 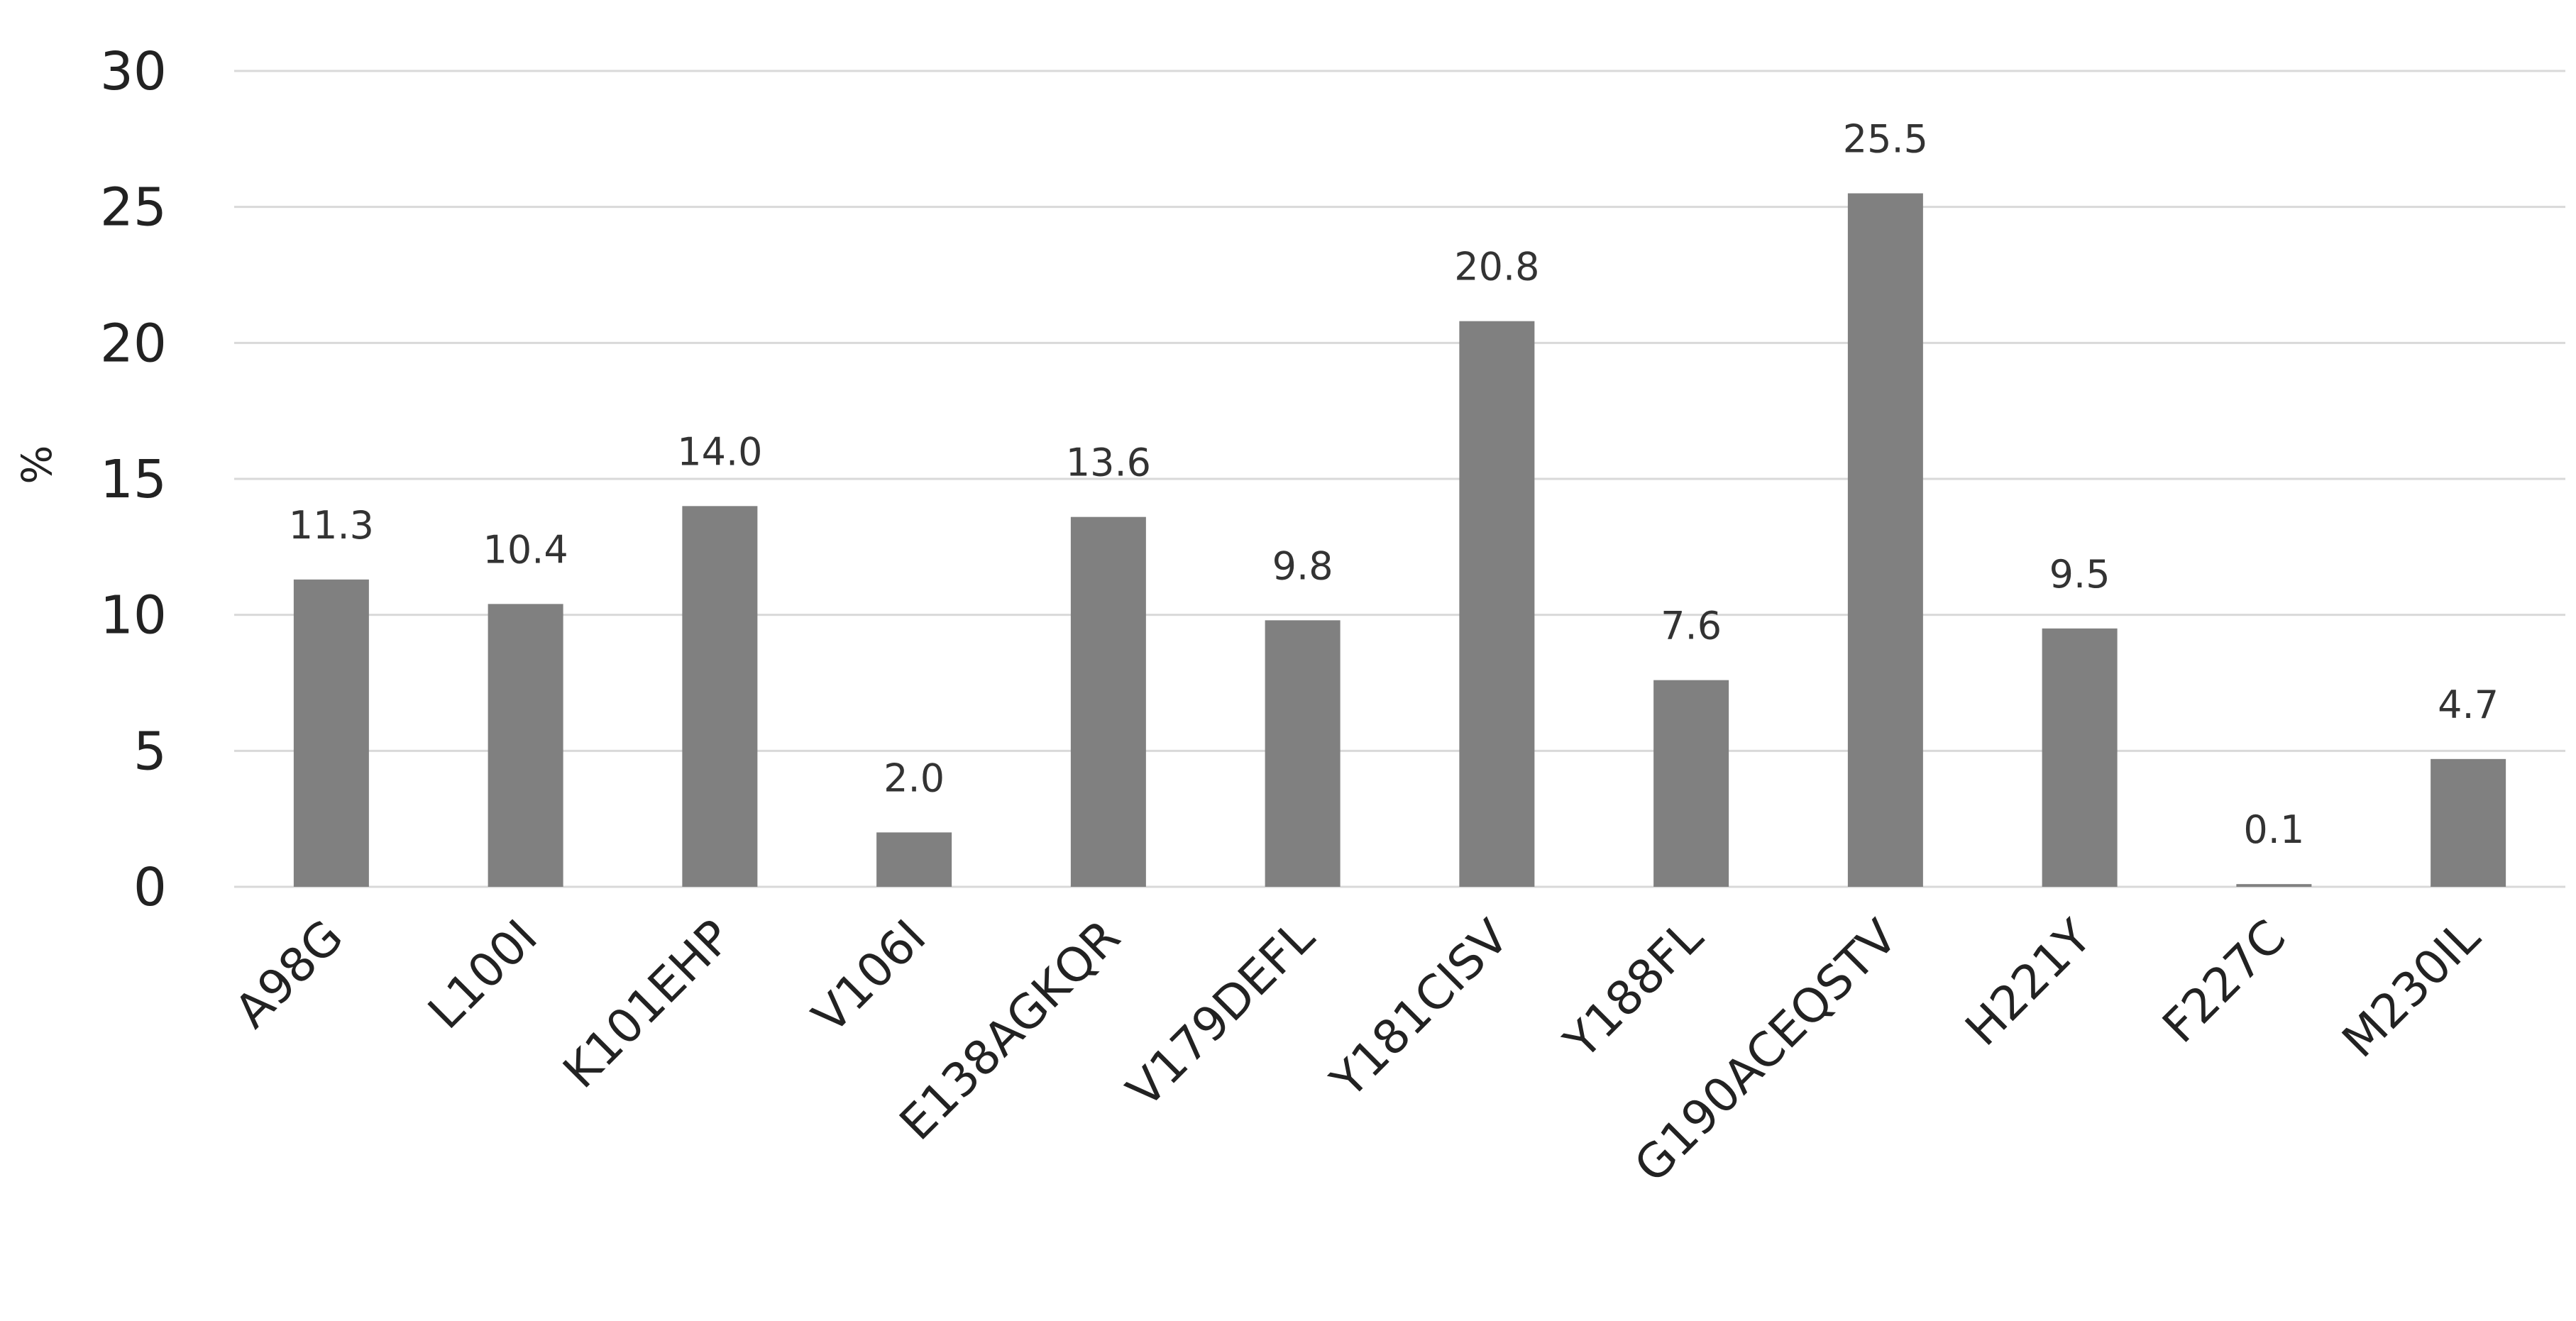 What do you see at coordinates (2224, 982) in the screenshot?
I see `category-label: F227C` at bounding box center [2224, 982].